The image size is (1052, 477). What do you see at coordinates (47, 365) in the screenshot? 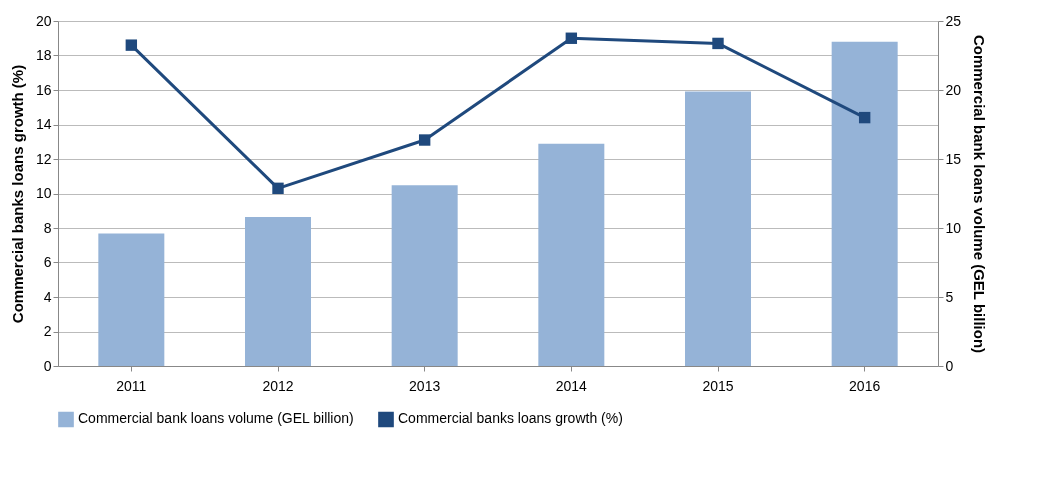
I see `y-tick-label: 0` at bounding box center [47, 365].